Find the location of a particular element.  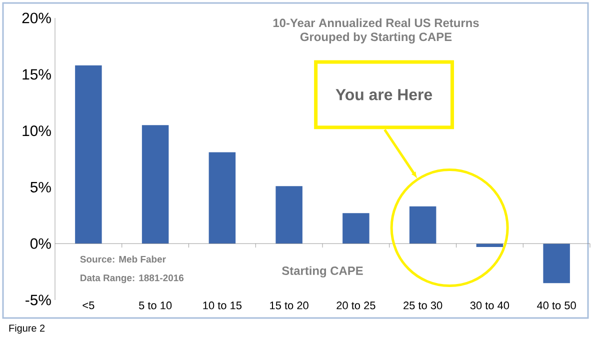

x-tick-label: <5 is located at coordinates (88, 306).